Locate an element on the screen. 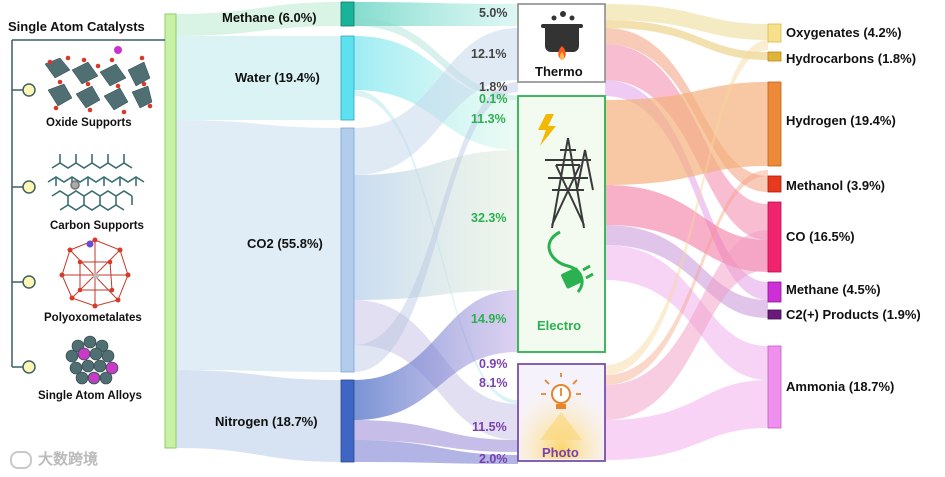 Image resolution: width=945 pixels, height=477 pixels. product-label-c2-products: C2(+) Products (1.9%) is located at coordinates (853, 314).